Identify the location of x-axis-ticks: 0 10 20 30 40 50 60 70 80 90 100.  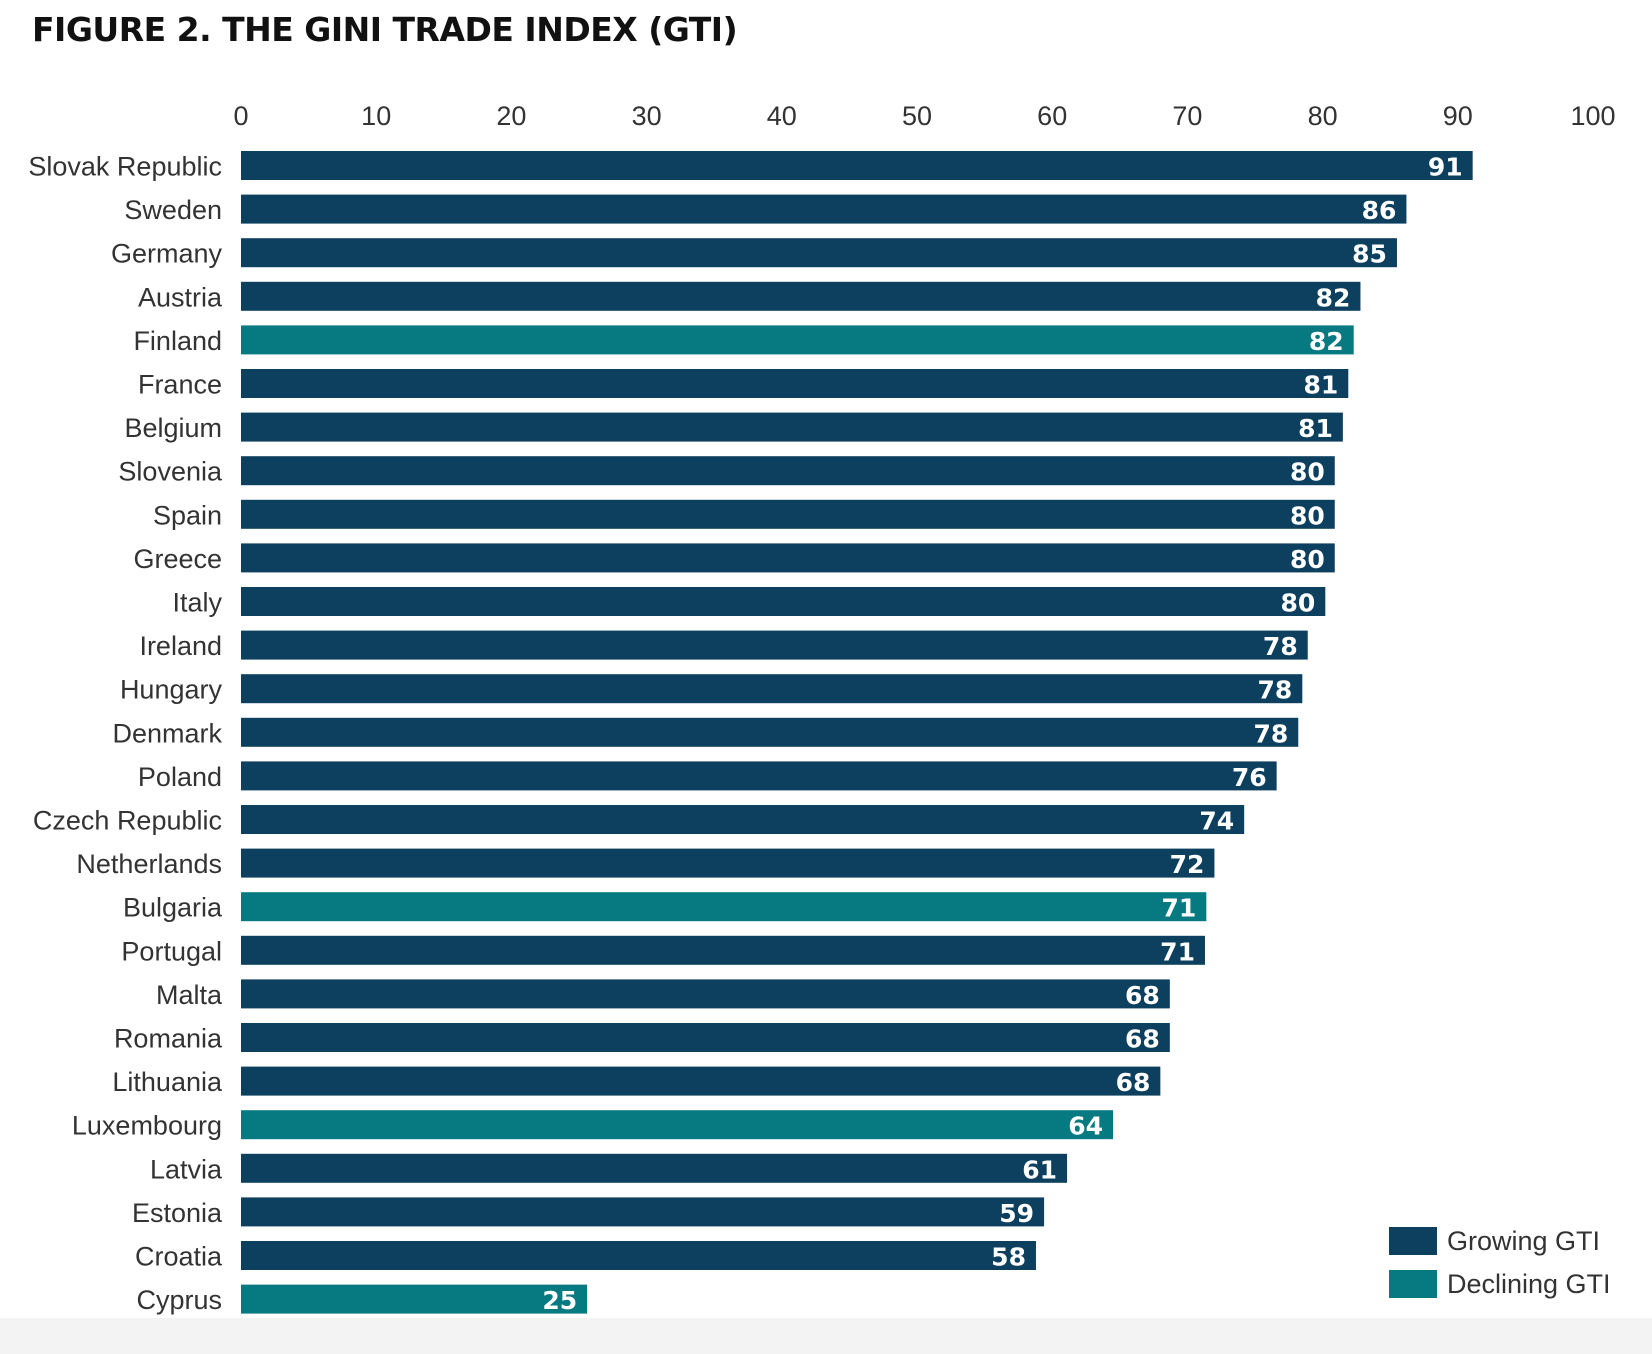
(924, 116).